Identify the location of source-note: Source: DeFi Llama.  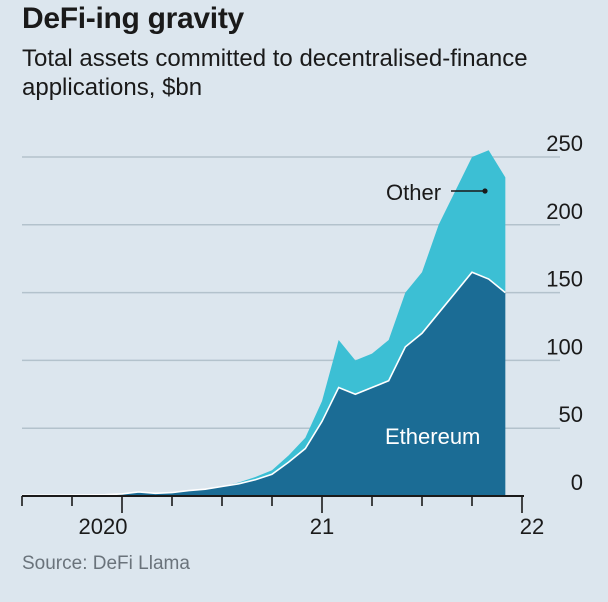
(106, 563).